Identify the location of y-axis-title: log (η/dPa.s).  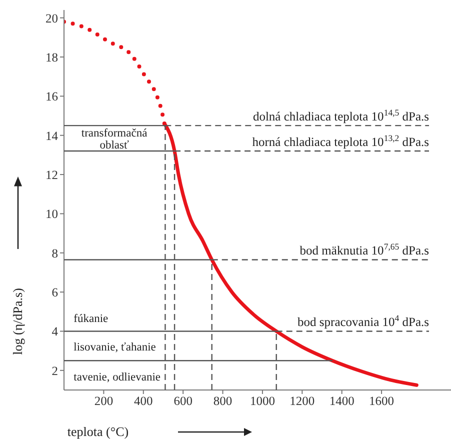
(17, 321).